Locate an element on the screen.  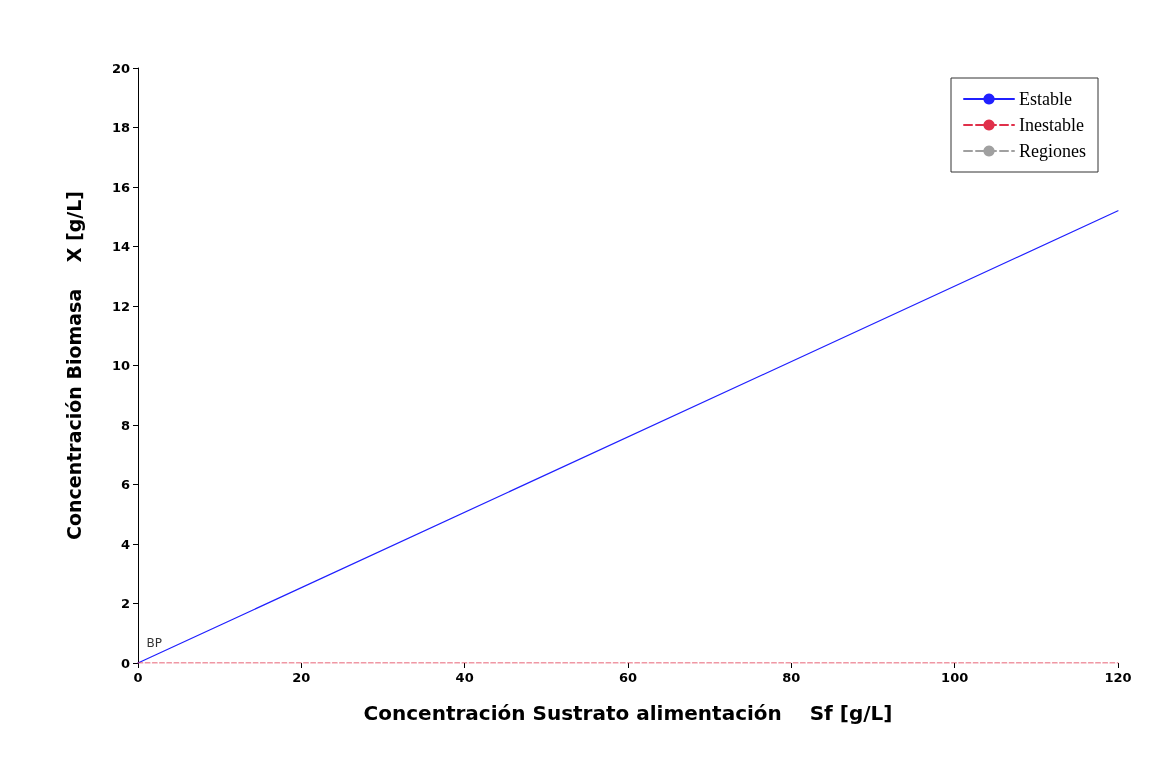
legend-label: Estable is located at coordinates (1045, 99).